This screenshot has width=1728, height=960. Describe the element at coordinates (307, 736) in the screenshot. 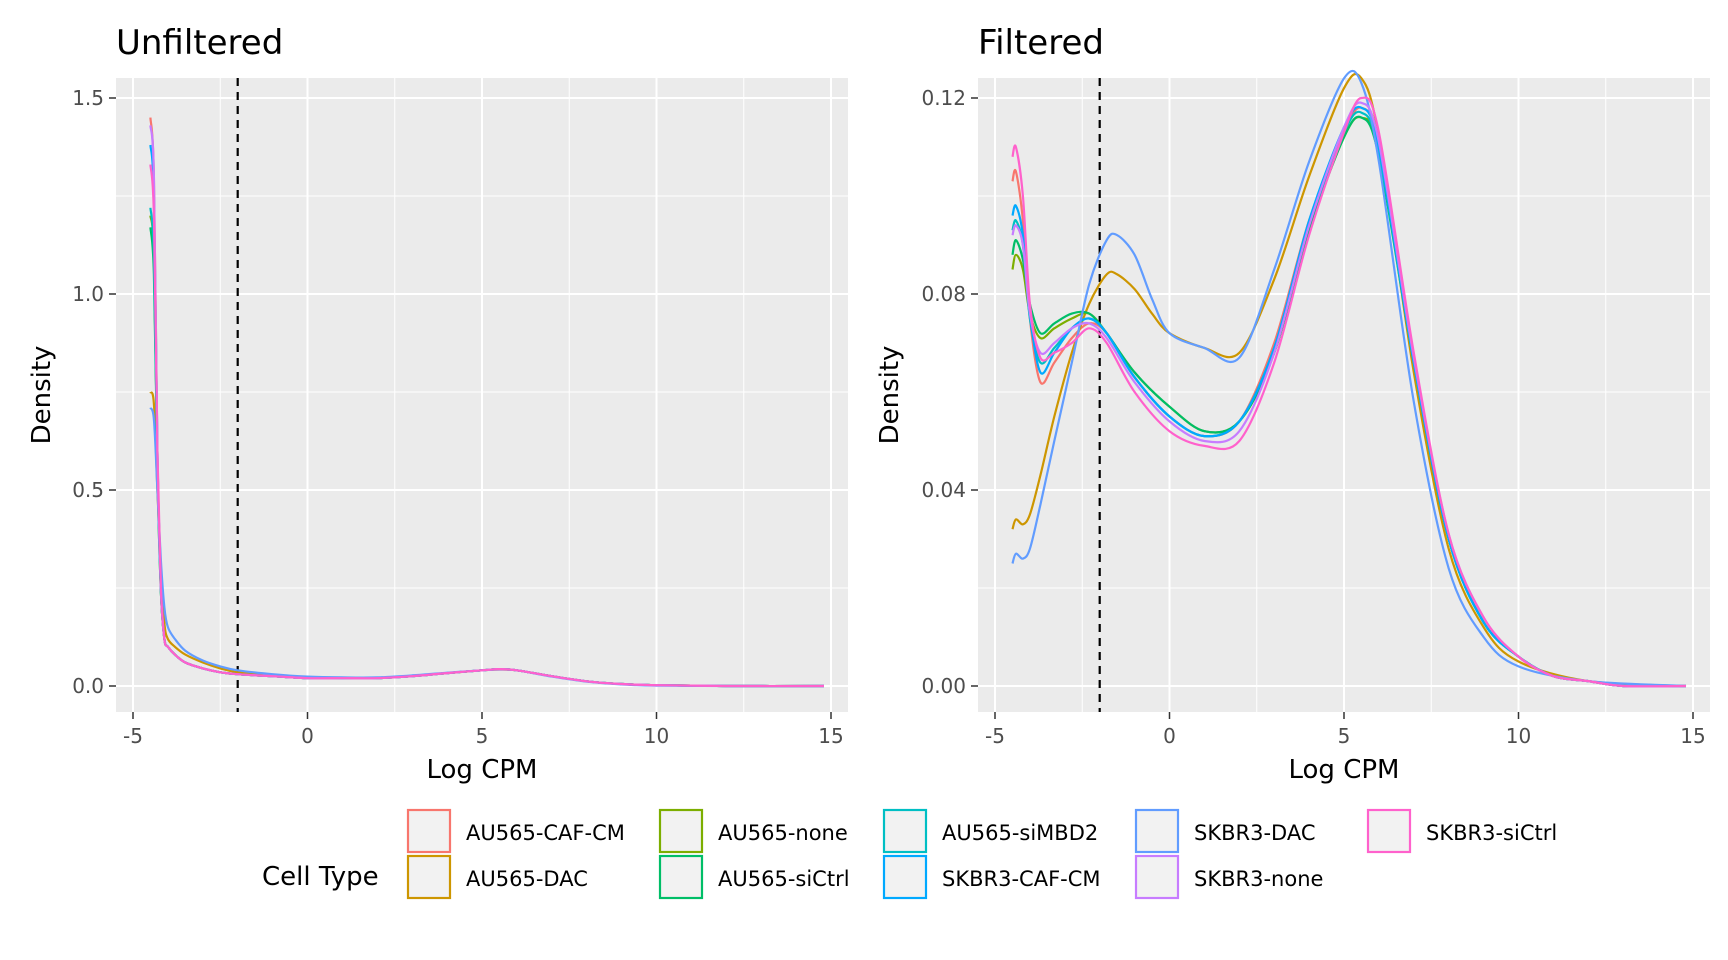

I see `unfiltered-x-tick-label: 0` at that location.